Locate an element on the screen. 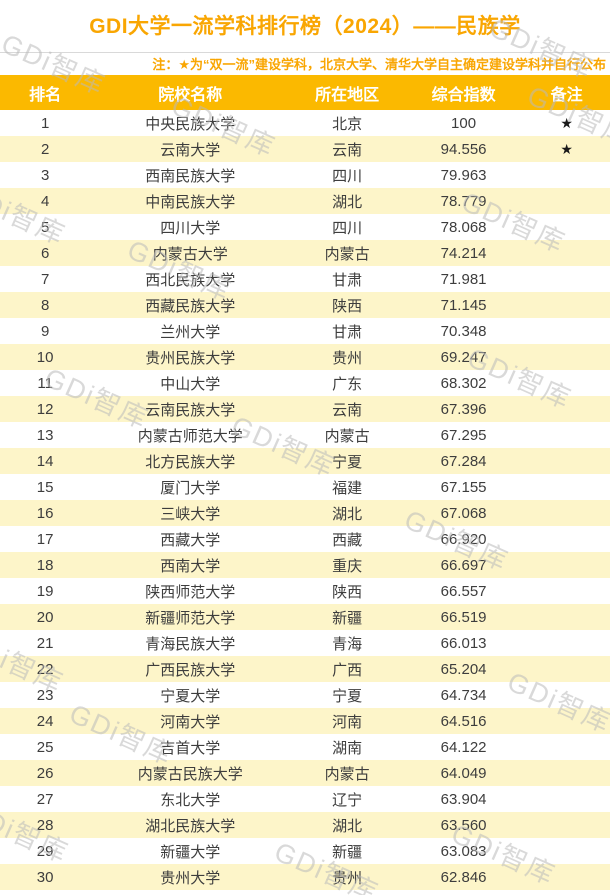  index-cell: 79.963 is located at coordinates (463, 175).